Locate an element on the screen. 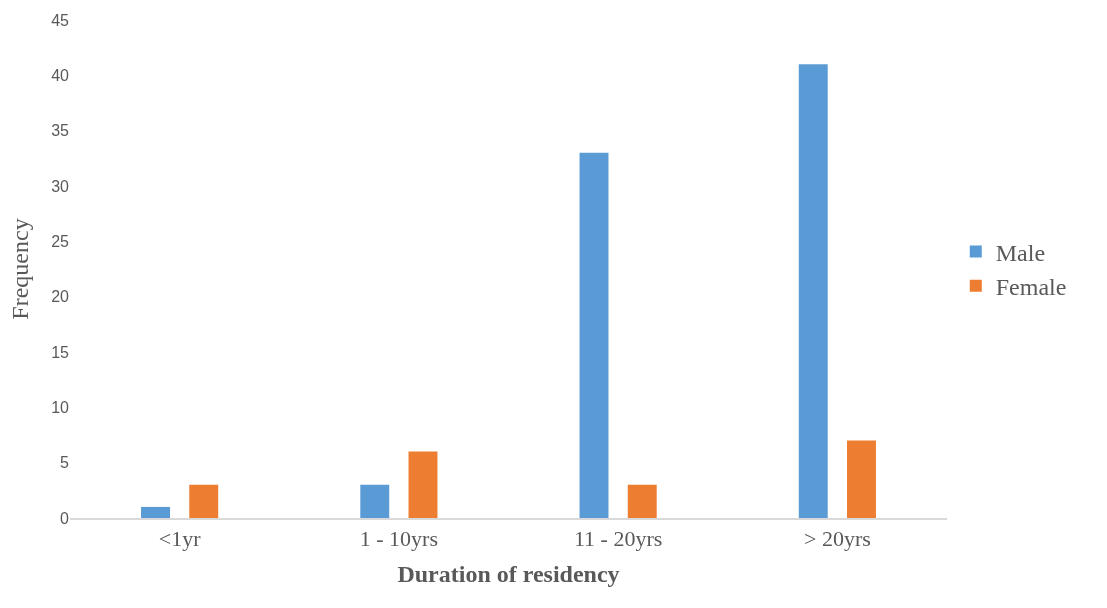 This screenshot has width=1107, height=608. x-tick-label: 11 - 20yrs is located at coordinates (618, 539).